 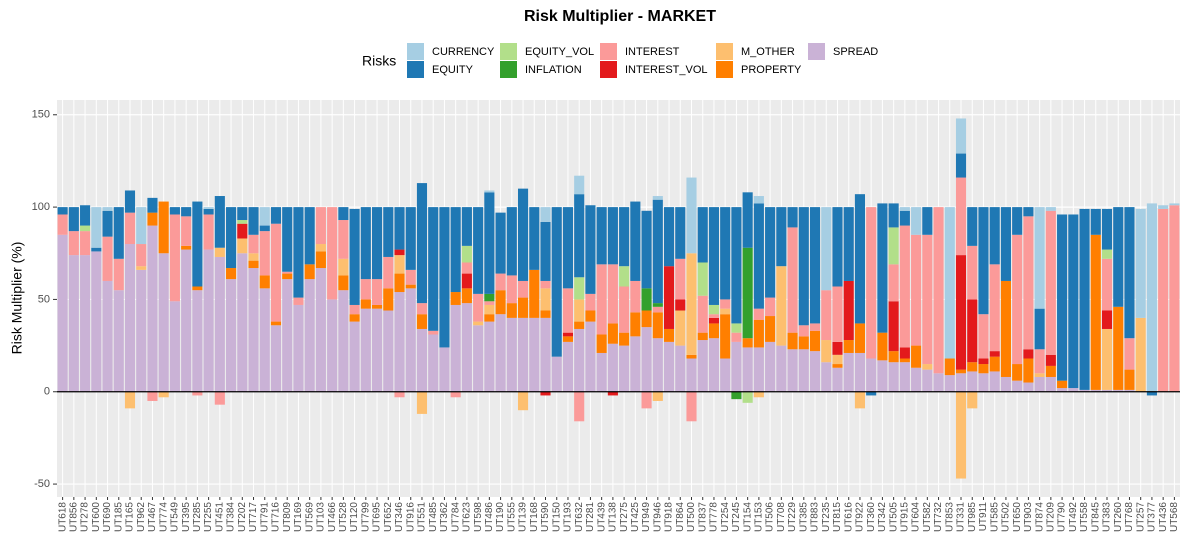 I want to click on legend-label: SPREAD, so click(x=855, y=52).